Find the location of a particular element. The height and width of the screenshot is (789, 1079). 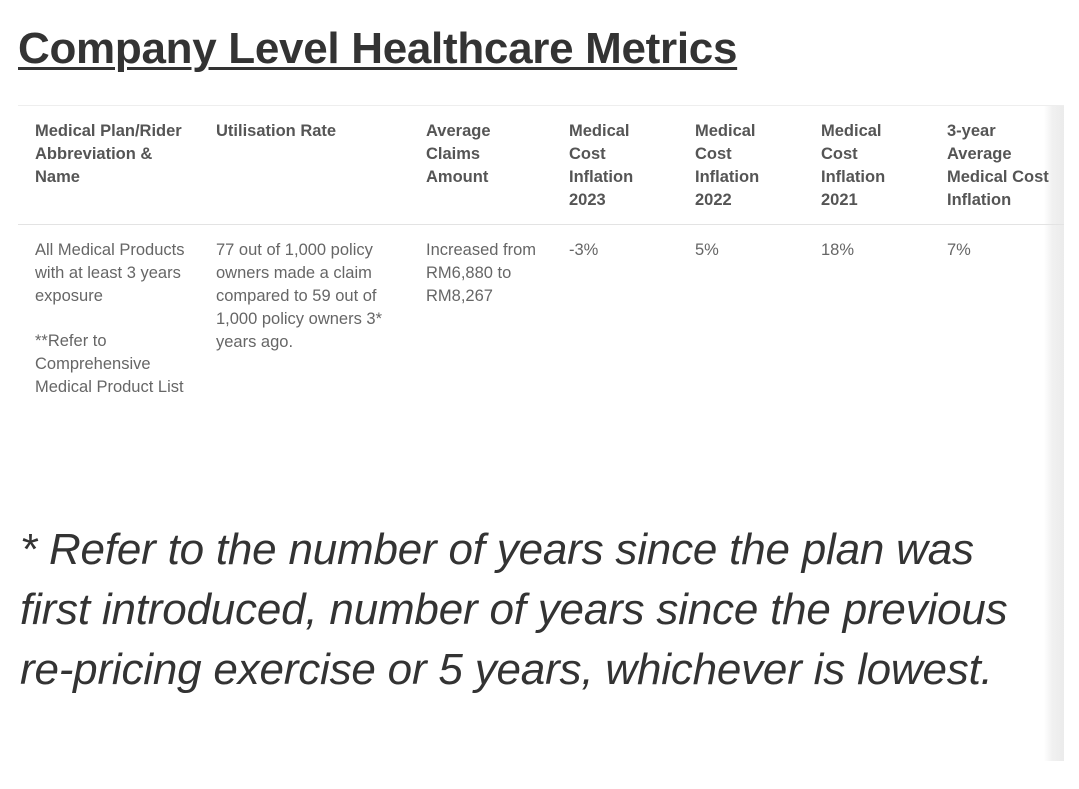

header-average-claims-amount: Average Claims Amount is located at coordinates (480, 165).